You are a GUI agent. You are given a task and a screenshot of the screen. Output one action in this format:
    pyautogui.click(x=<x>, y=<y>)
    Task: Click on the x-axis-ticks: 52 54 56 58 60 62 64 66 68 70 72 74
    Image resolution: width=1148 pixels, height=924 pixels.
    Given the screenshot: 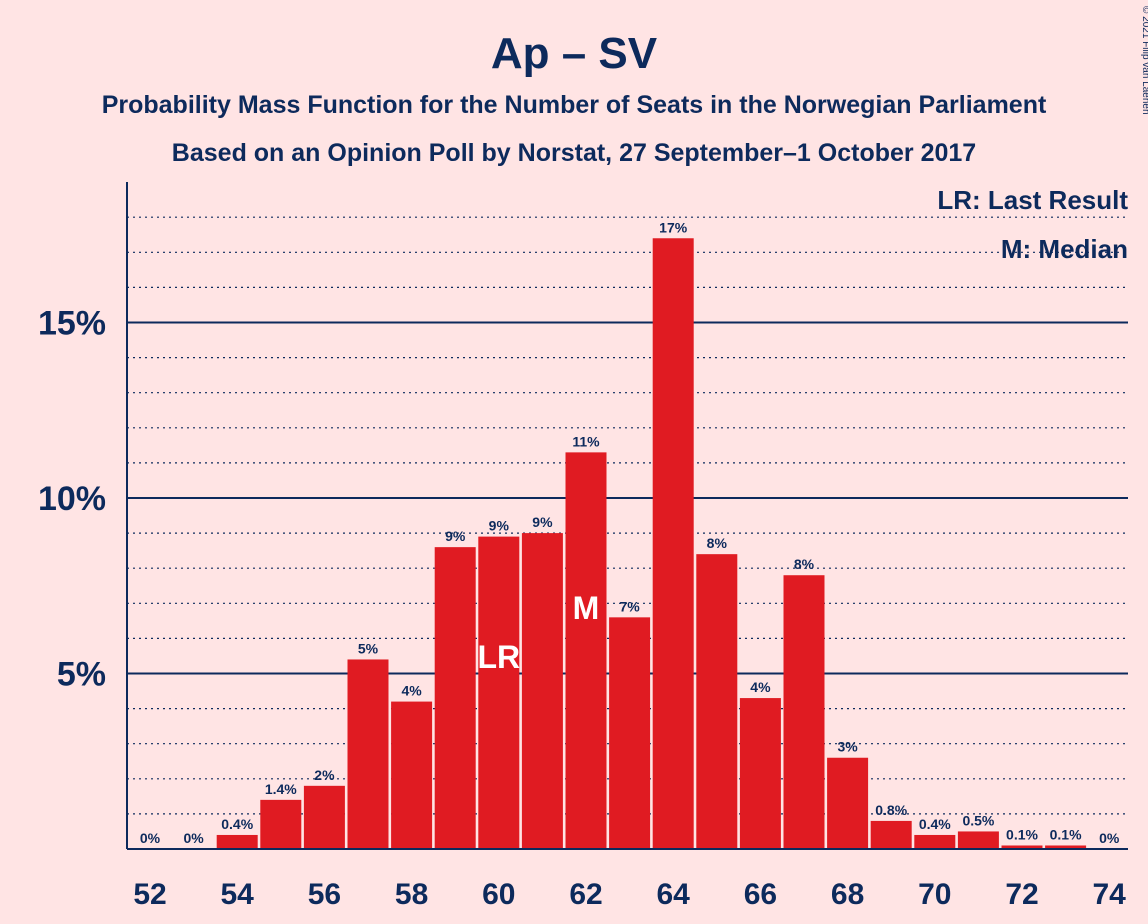 What is the action you would take?
    pyautogui.click(x=629, y=894)
    